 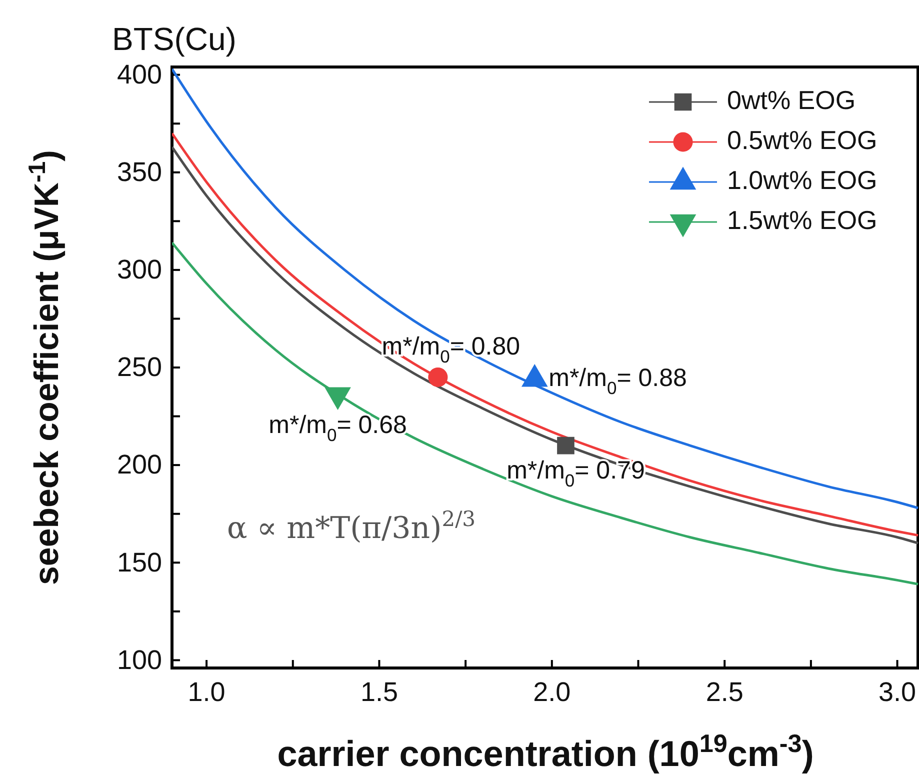 I want to click on y-tick-label: 100, so click(x=139, y=659).